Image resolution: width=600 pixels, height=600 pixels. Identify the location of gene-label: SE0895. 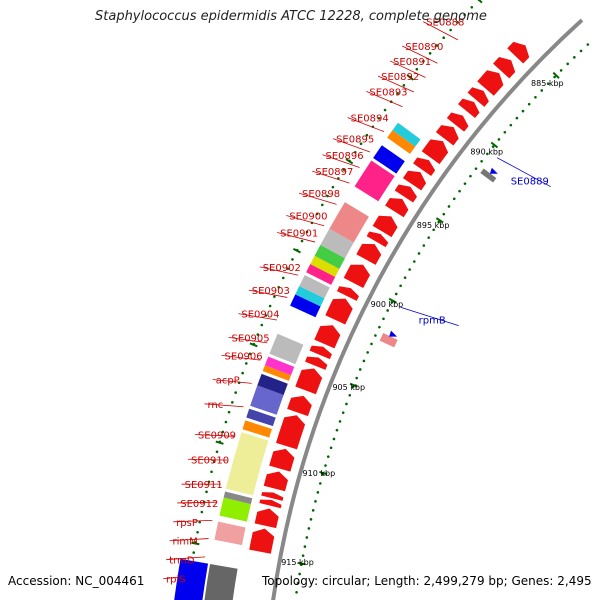
(355, 140).